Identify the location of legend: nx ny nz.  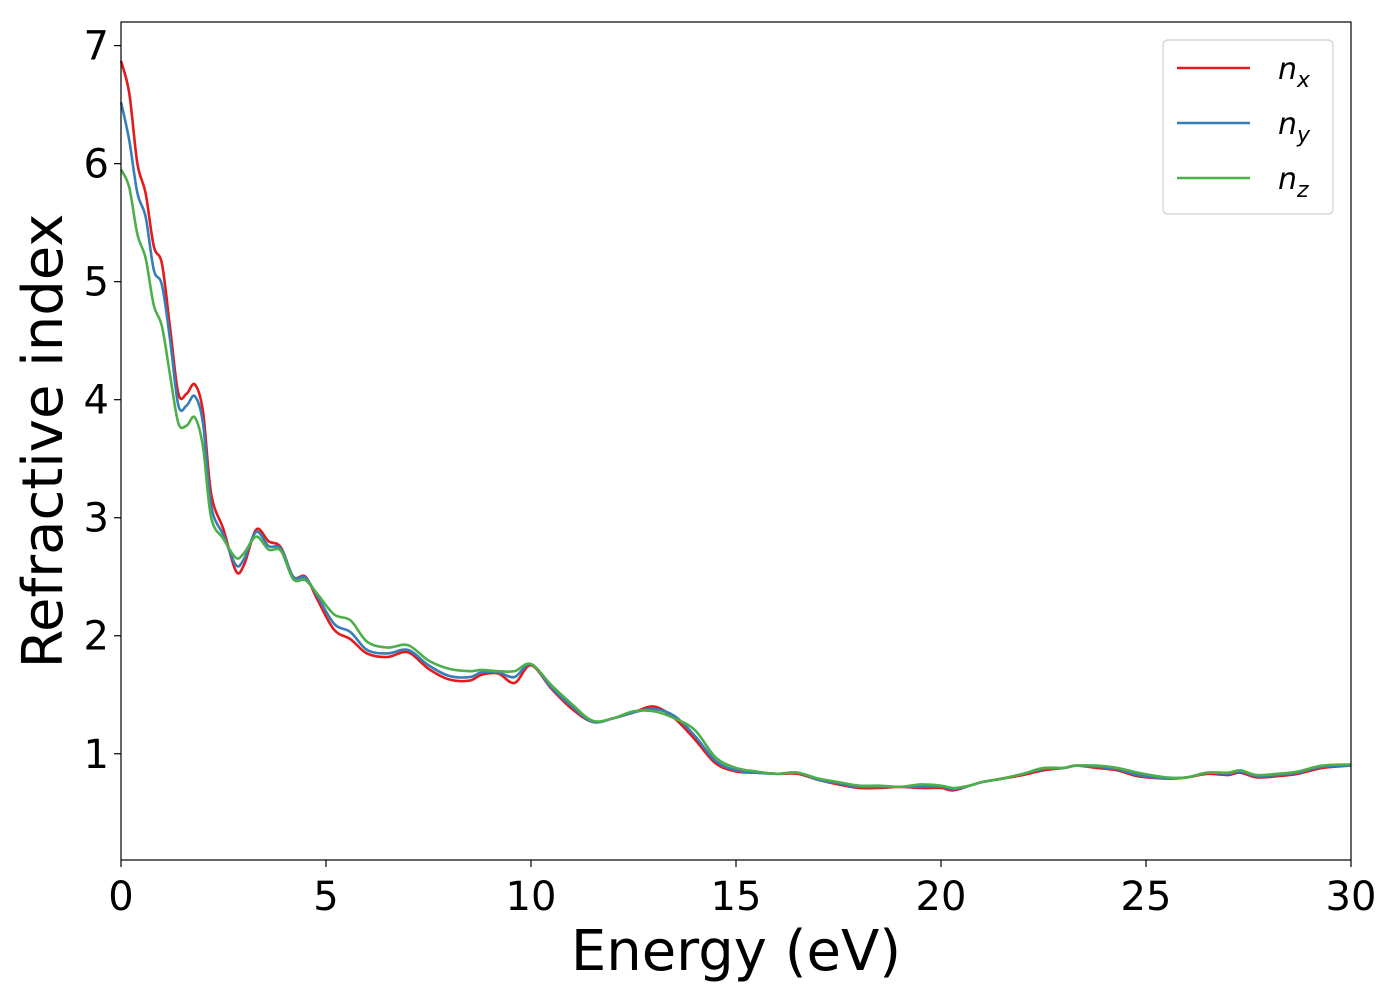
(1248, 127).